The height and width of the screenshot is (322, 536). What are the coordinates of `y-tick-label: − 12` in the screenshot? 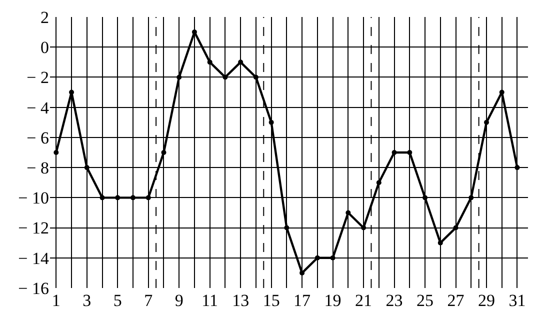 It's located at (33, 228).